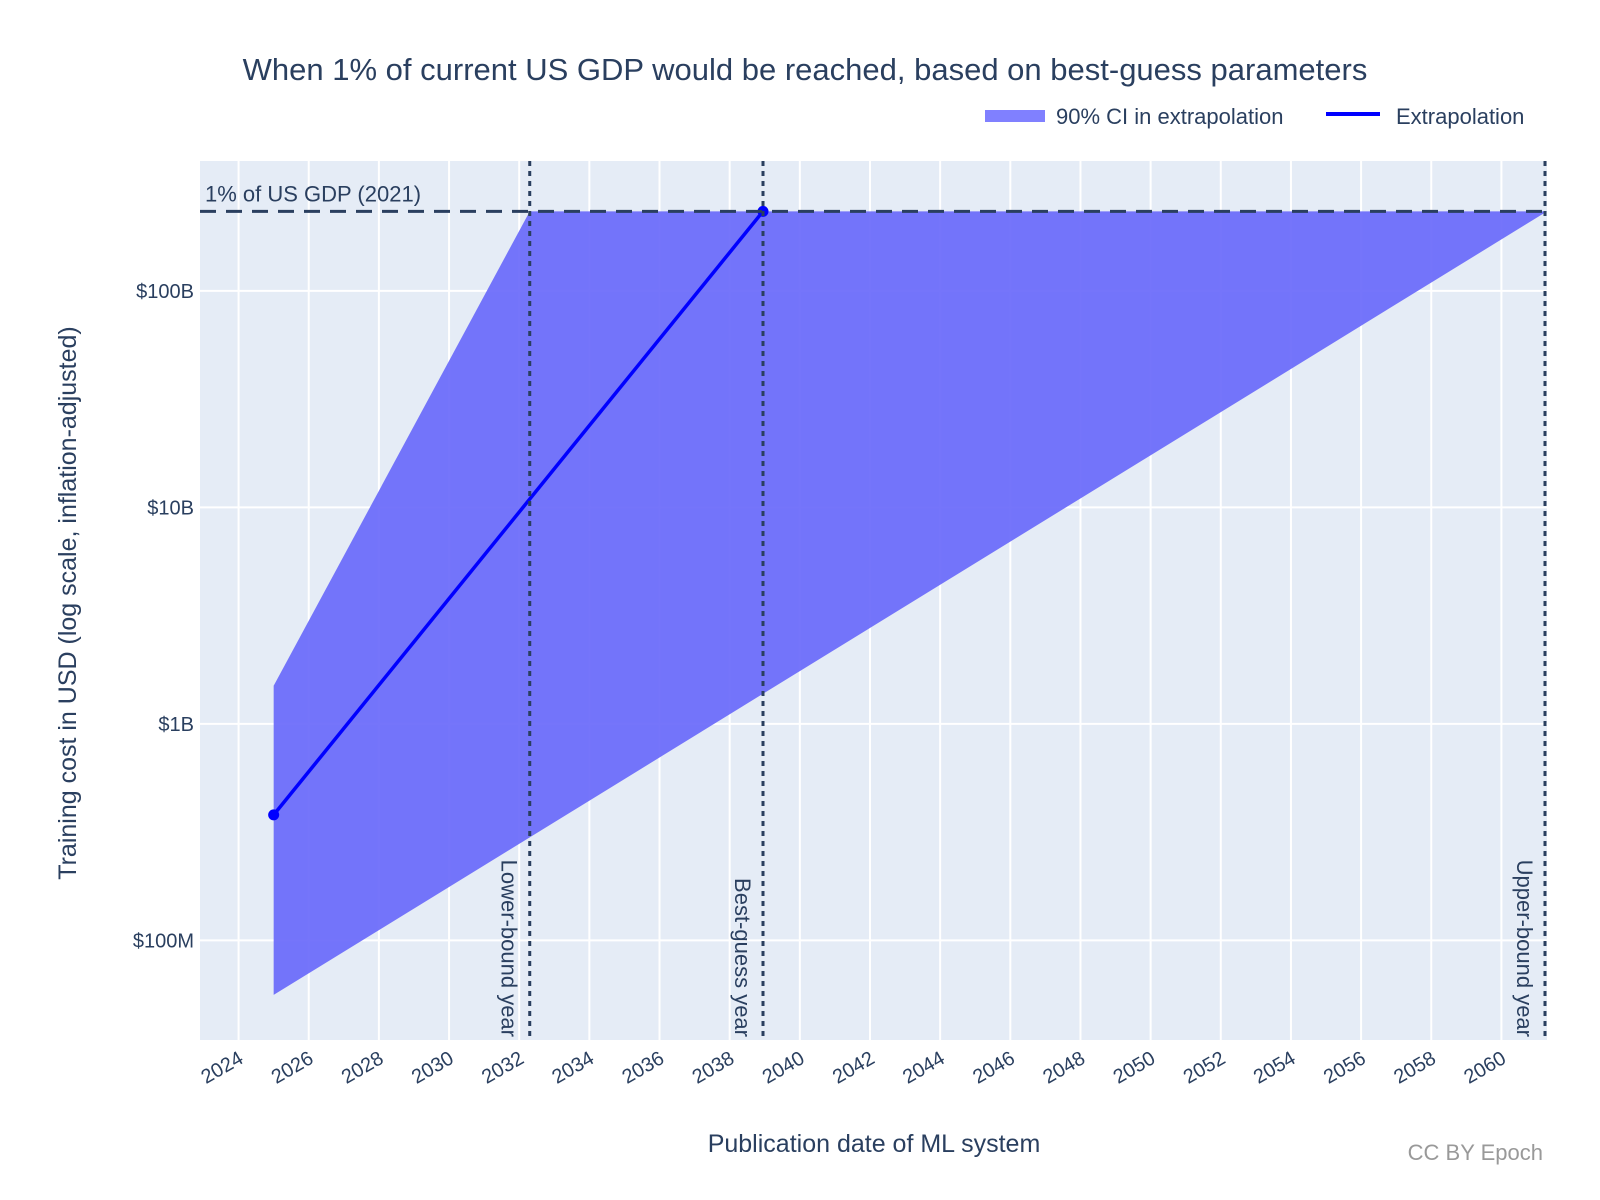 This screenshot has height=1200, width=1600. I want to click on x-tick-label: 2032, so click(503, 1067).